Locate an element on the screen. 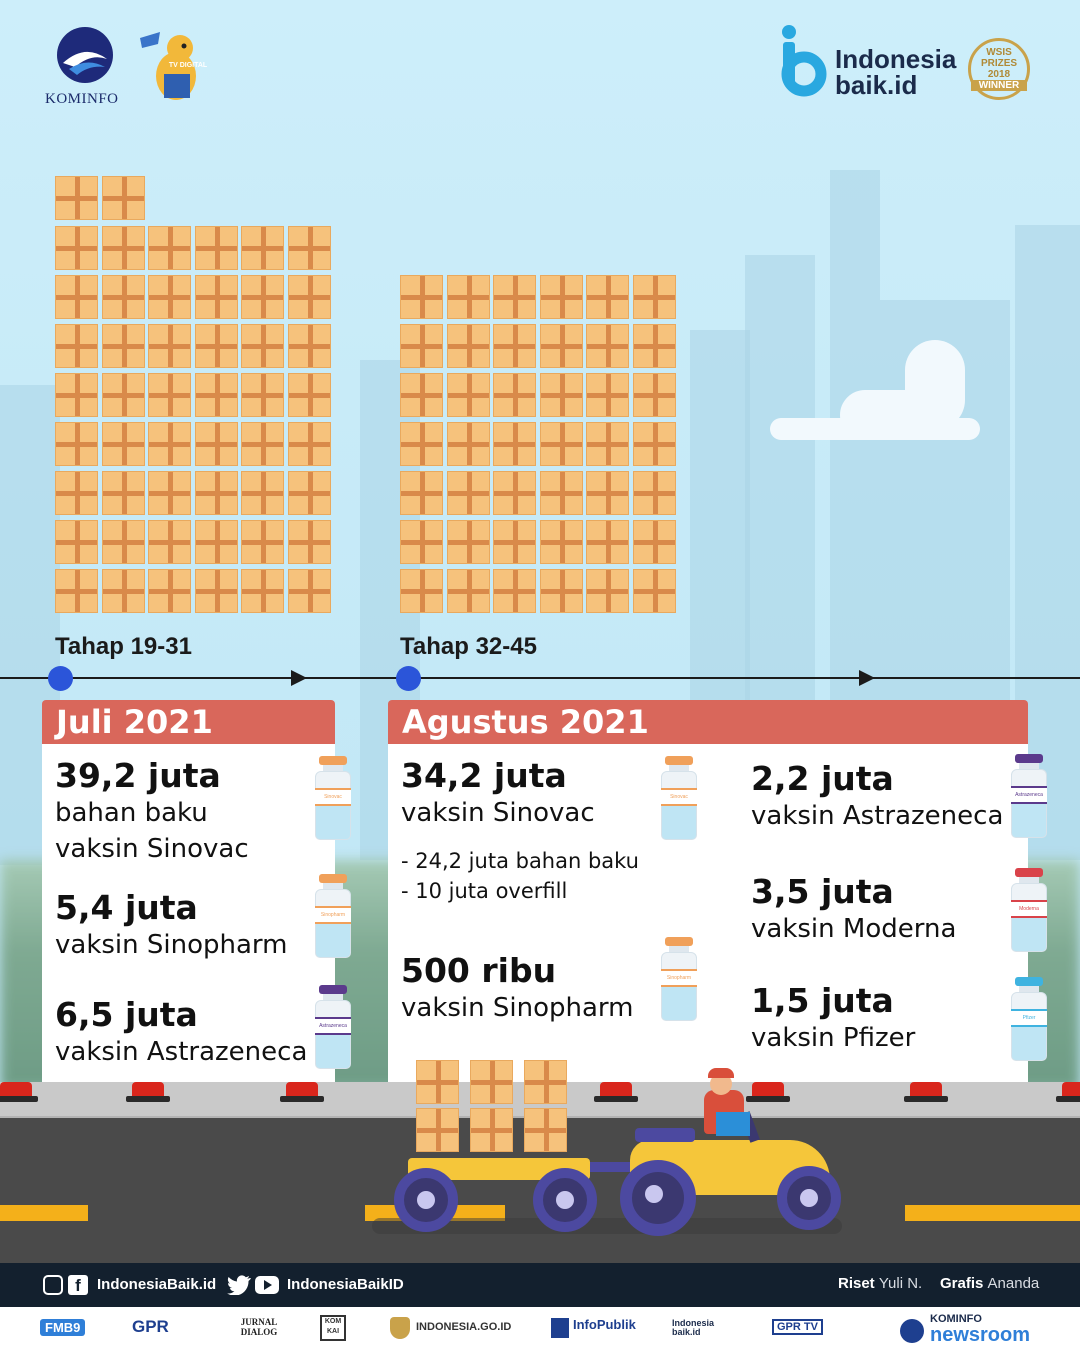  traffic-cones is located at coordinates (540, 1092).